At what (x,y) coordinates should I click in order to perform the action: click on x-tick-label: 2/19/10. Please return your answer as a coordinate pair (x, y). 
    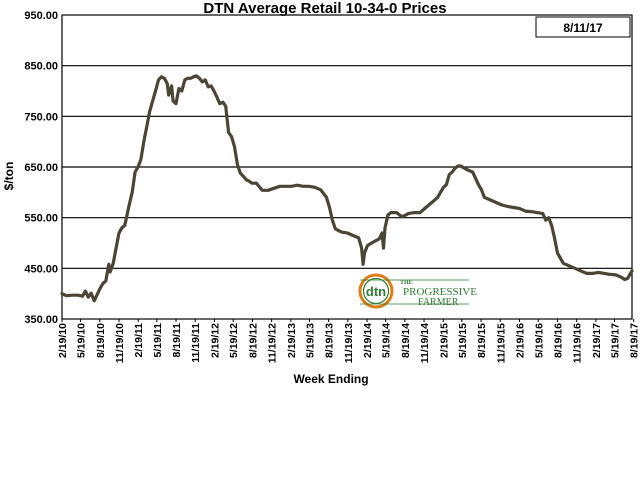
    Looking at the image, I should click on (63, 340).